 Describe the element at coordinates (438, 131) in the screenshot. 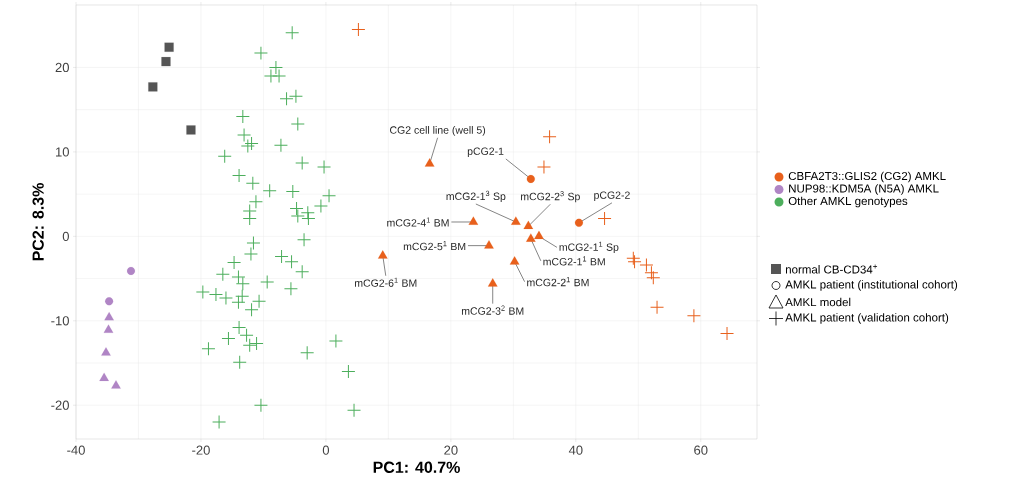

I see `annotation: CG2 cell line (well 5)` at that location.